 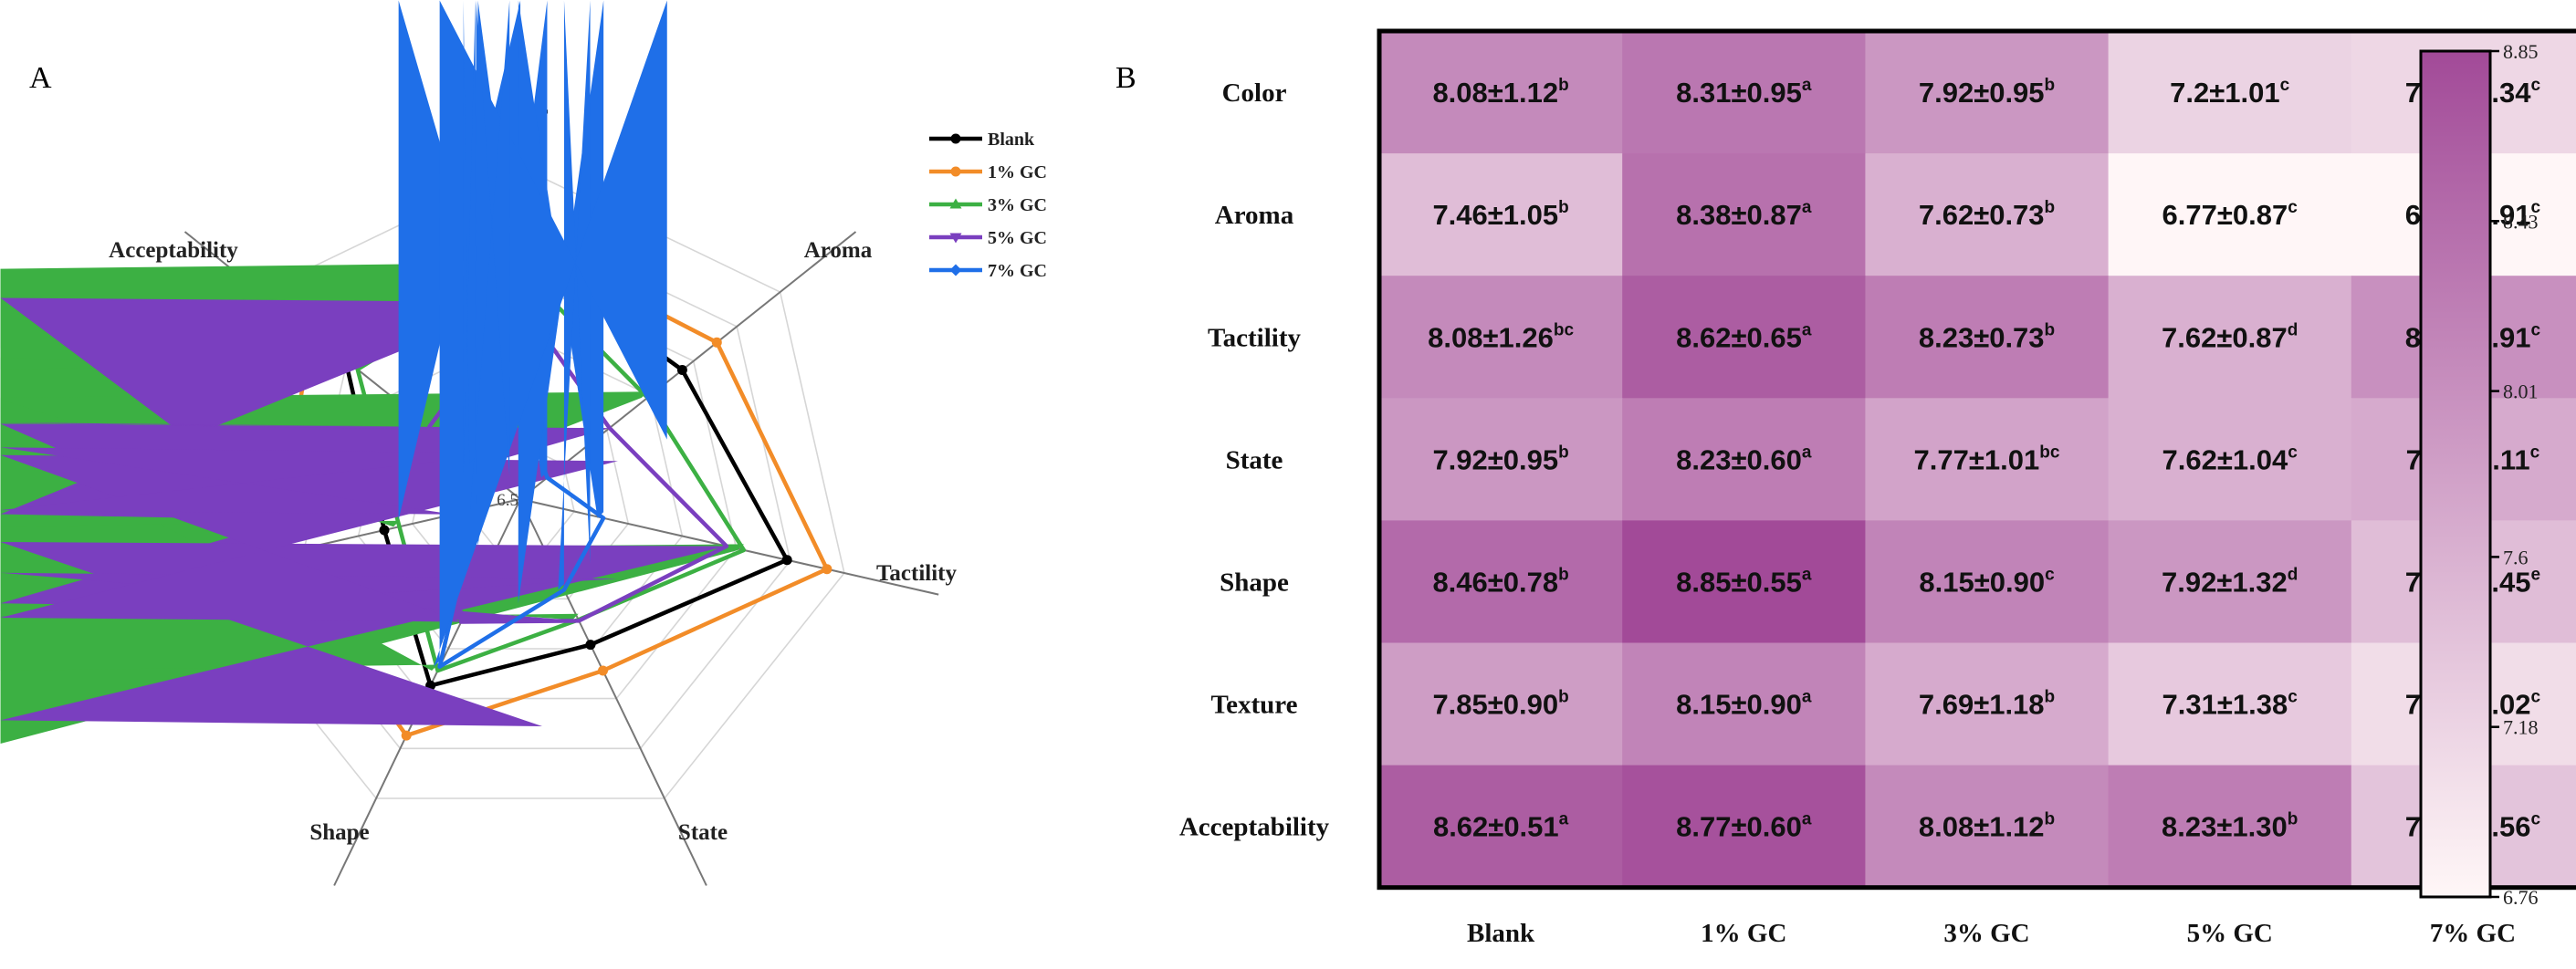 I want to click on cell-sd: 1.01, so click(x=2012, y=459).